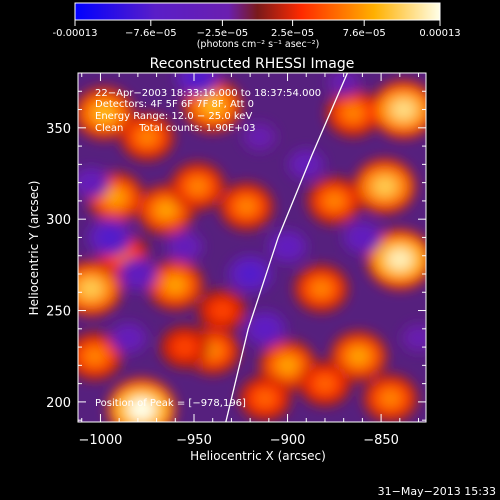 This screenshot has width=500, height=500. What do you see at coordinates (151, 33) in the screenshot?
I see `colorbar-tick-label: −7.6e−05` at bounding box center [151, 33].